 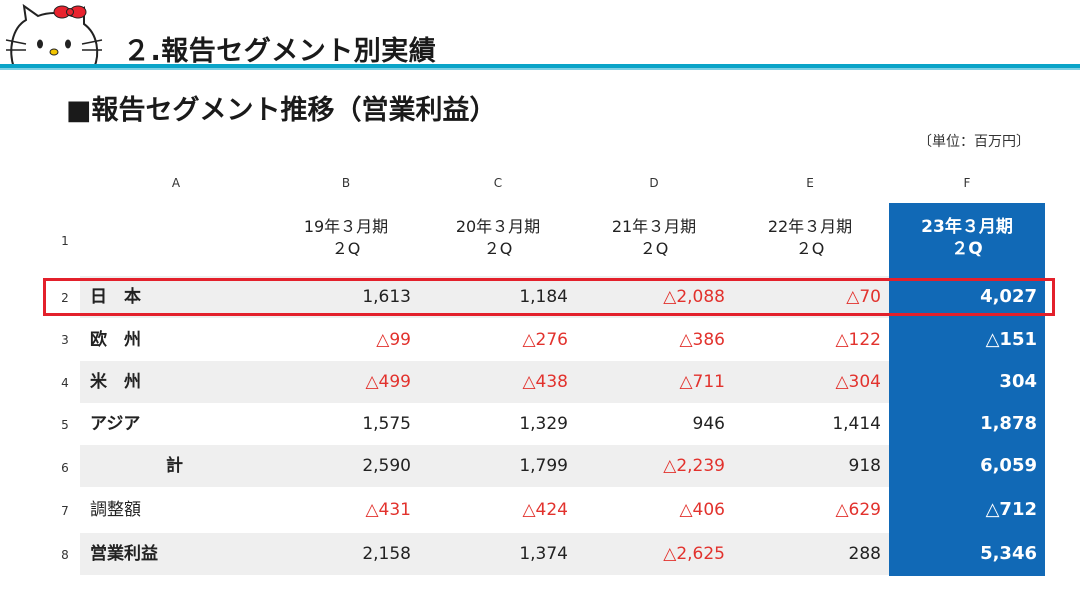 What do you see at coordinates (702, 340) in the screenshot?
I see `value-cell: △386` at bounding box center [702, 340].